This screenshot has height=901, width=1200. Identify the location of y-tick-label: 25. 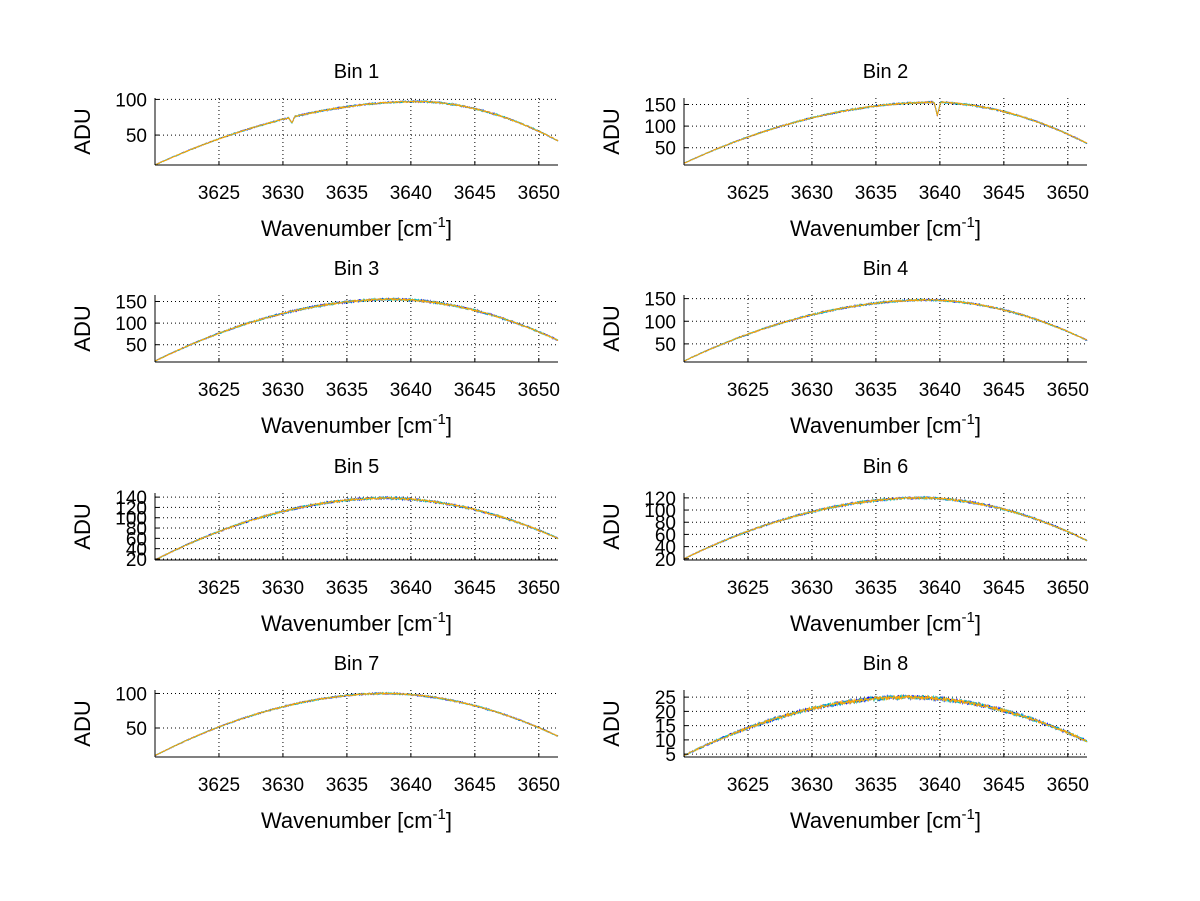
(665, 698).